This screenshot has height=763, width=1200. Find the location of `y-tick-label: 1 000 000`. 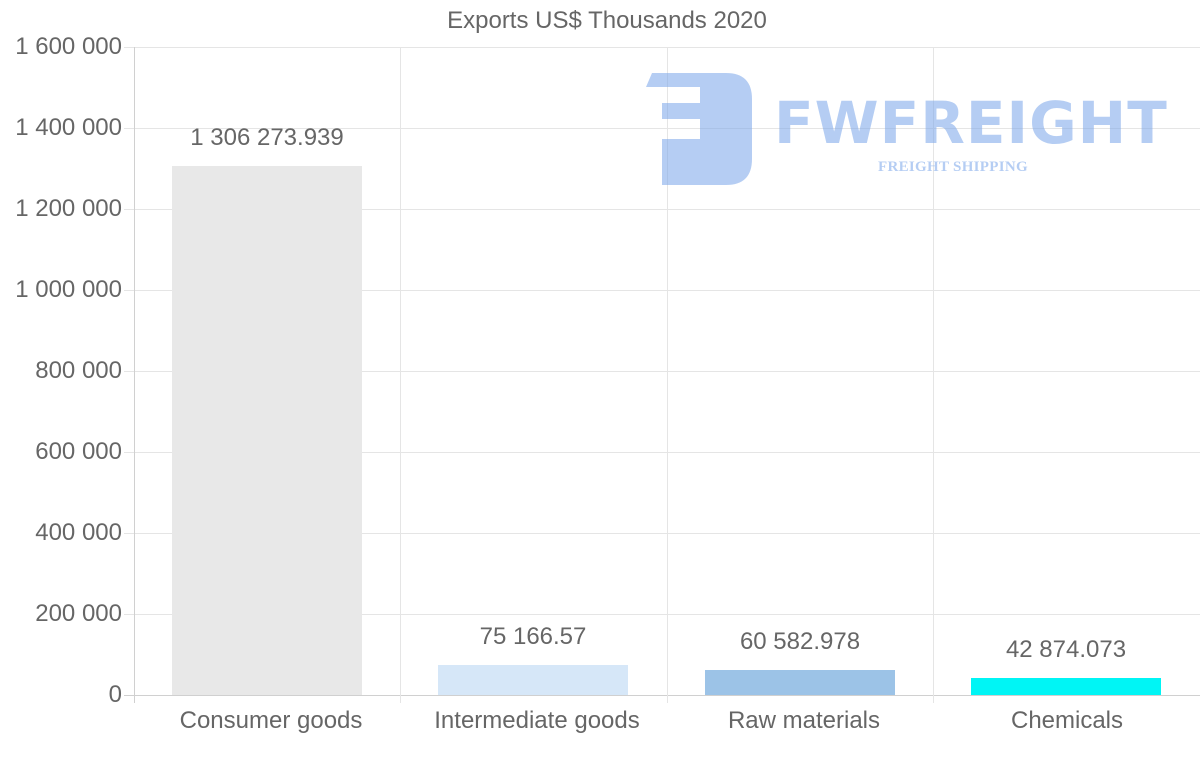

y-tick-label: 1 000 000 is located at coordinates (68, 289).